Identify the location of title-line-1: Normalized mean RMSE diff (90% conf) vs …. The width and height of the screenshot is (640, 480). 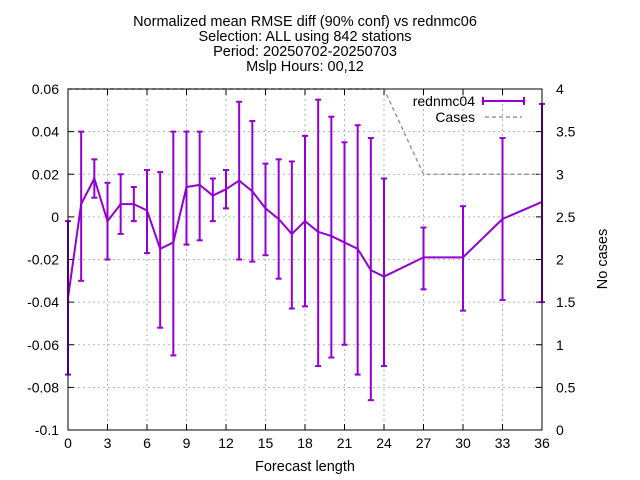
(305, 22).